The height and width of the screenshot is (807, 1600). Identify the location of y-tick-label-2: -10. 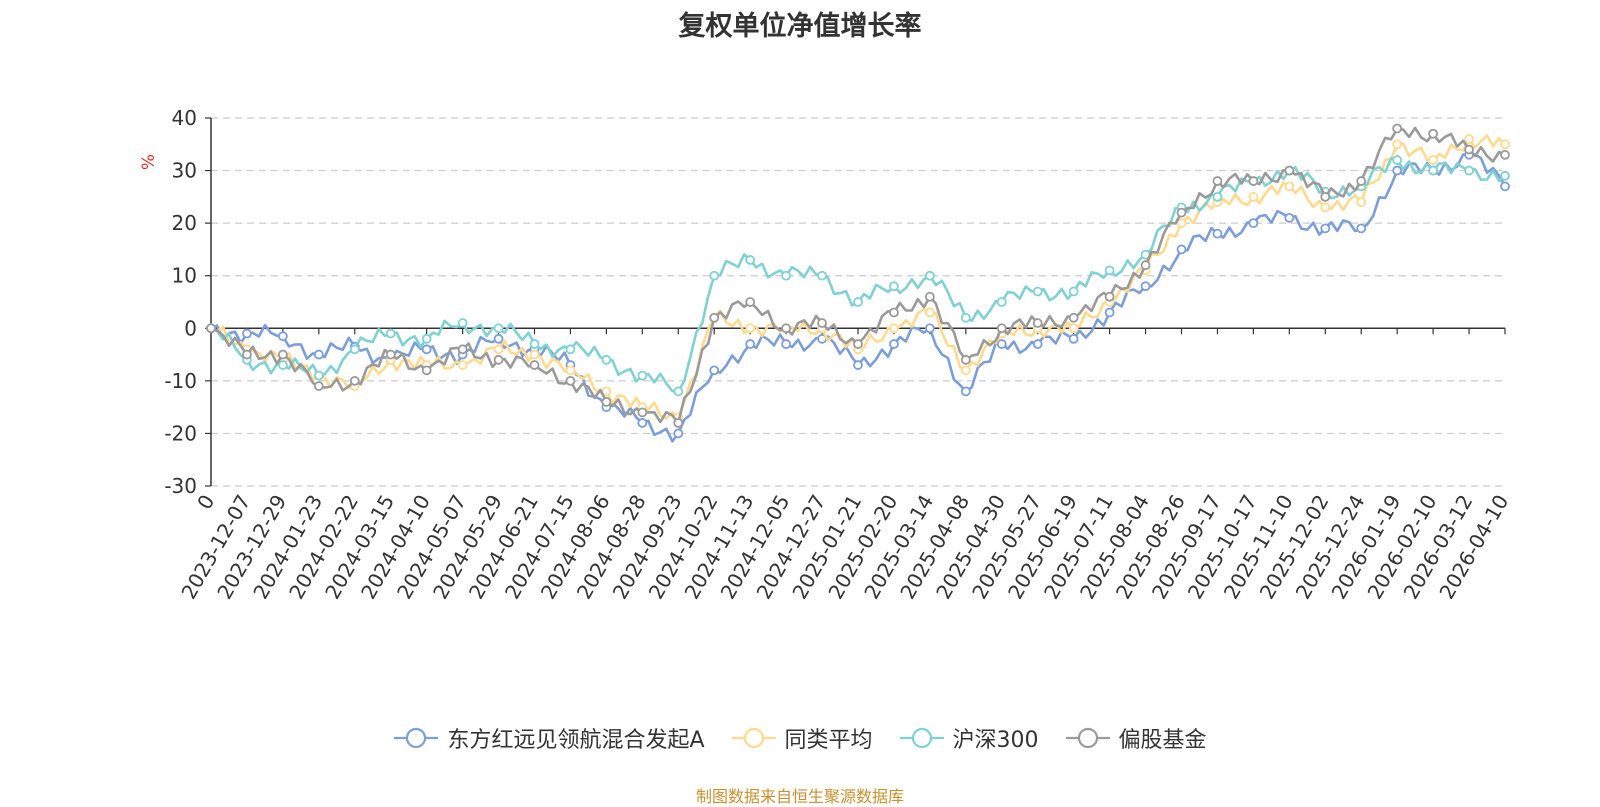
(180, 381).